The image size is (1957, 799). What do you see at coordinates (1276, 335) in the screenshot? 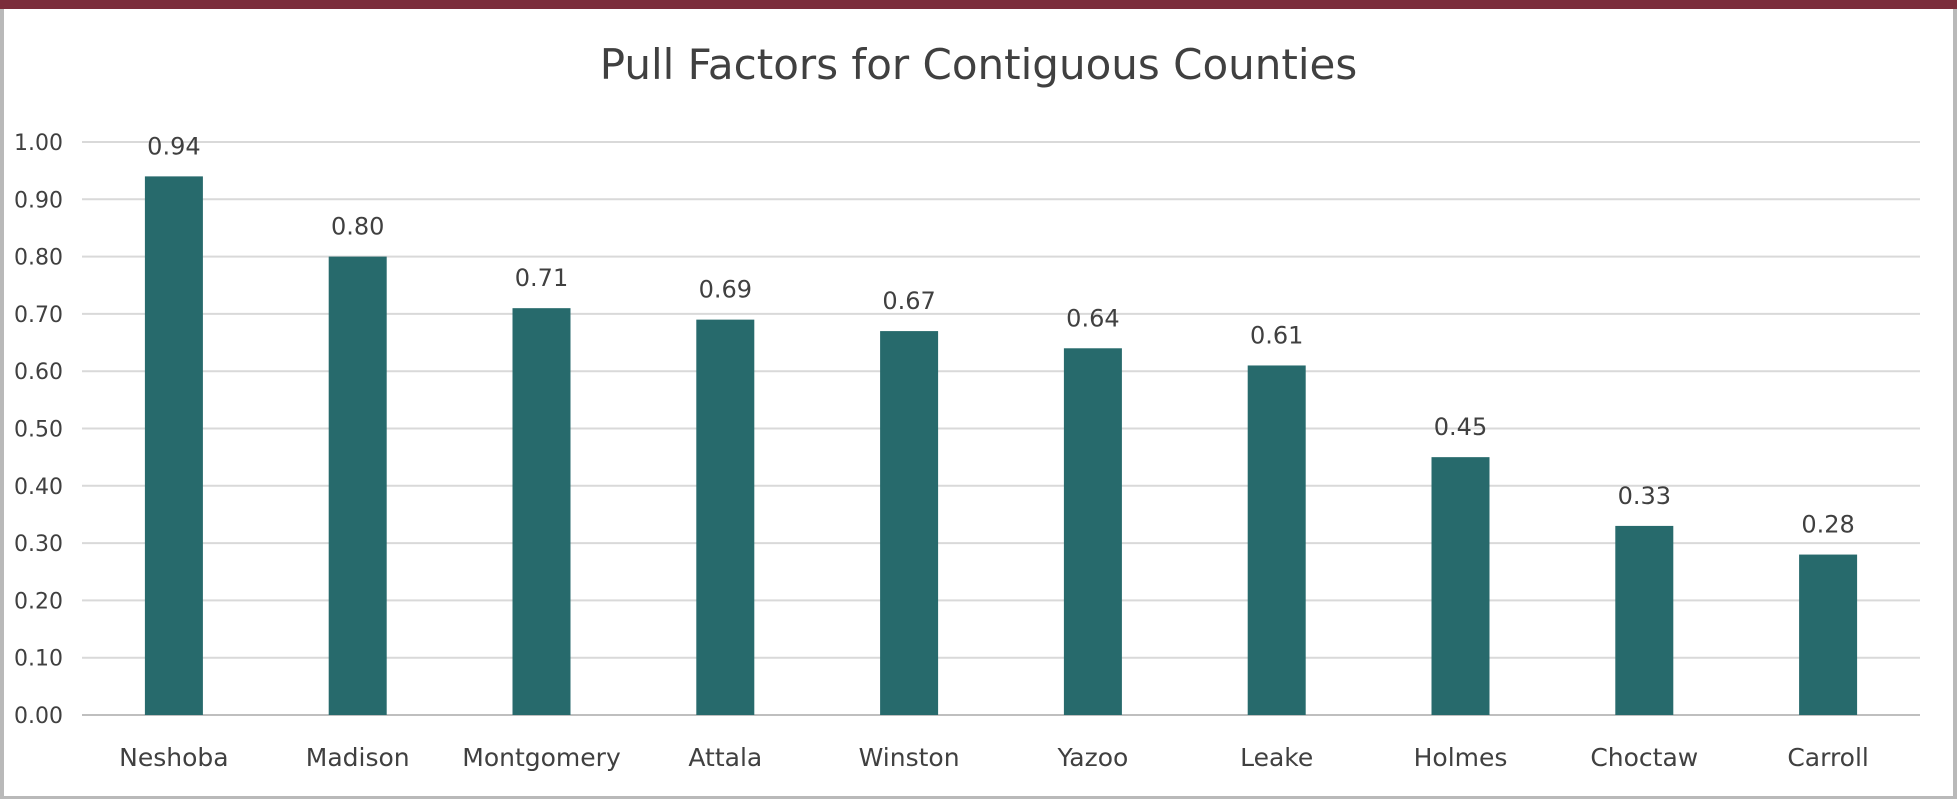
I see `data-label: 0.61` at bounding box center [1276, 335].